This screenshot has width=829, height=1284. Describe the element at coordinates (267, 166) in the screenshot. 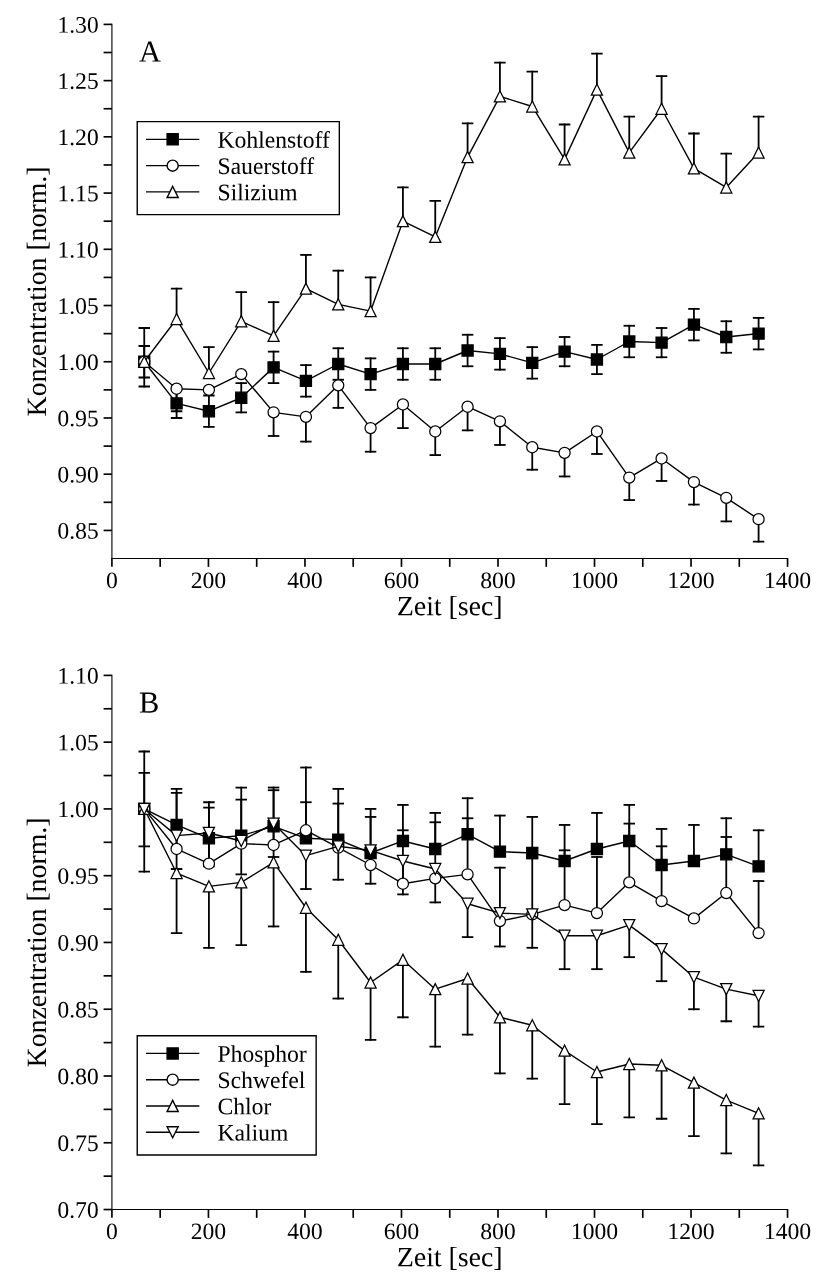

I see `legend-label: Sauerstoff` at that location.